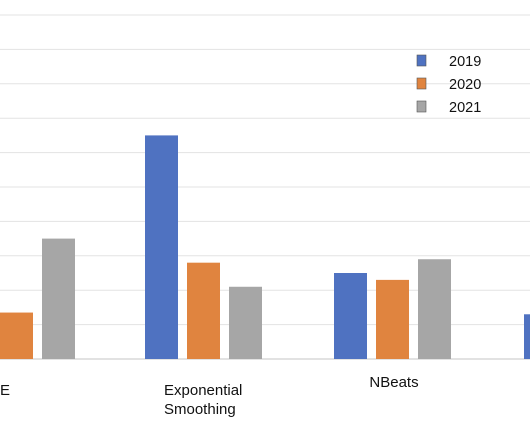  Describe the element at coordinates (465, 108) in the screenshot. I see `legend-label-2021: 2021` at that location.